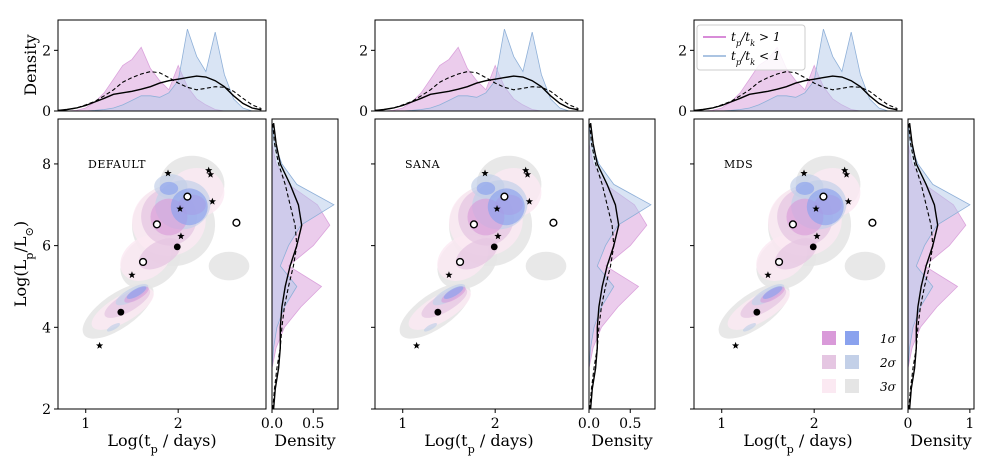  What do you see at coordinates (888, 363) in the screenshot?
I see `sigma-label: 2σ` at bounding box center [888, 363].